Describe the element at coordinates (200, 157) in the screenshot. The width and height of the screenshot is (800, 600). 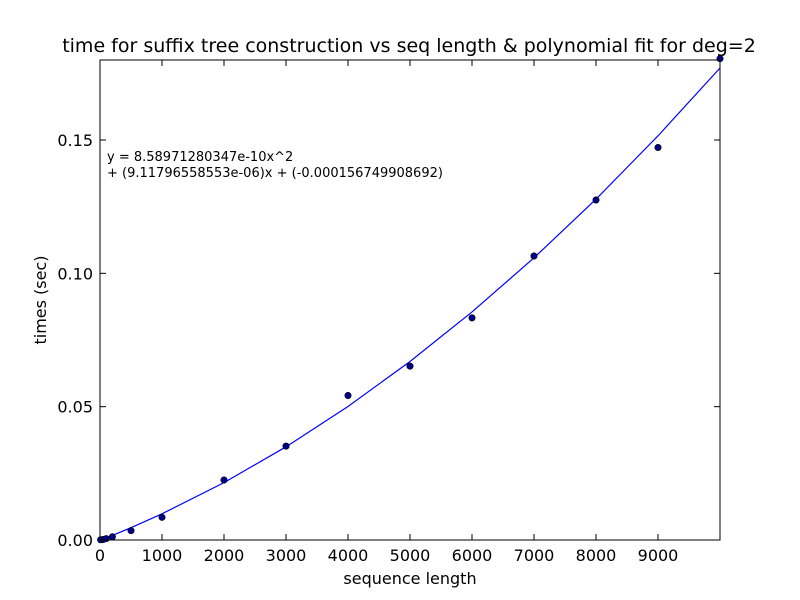
I see `fit-equation-line-1: y = 8.58971280347e-10x^2` at that location.